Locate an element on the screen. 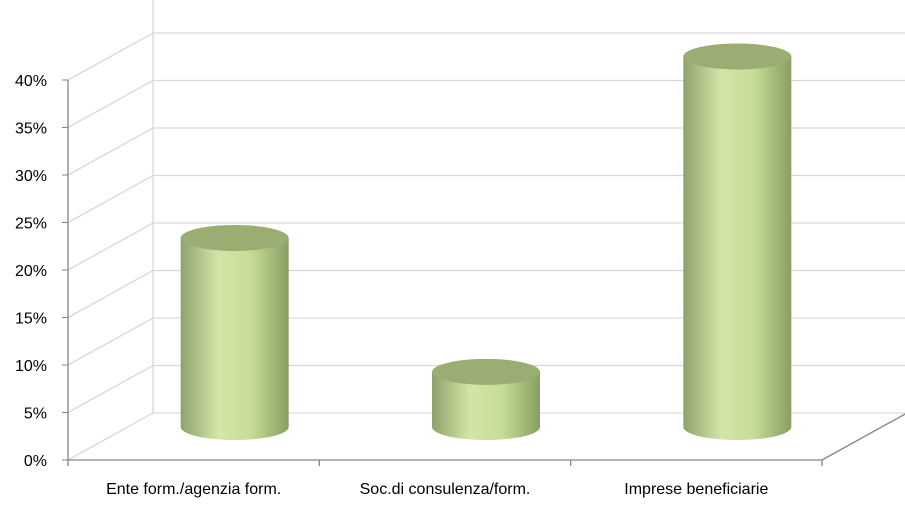  y-axis-ticks: 0% 5% 10% 15% 20% 25% 30% 35% 40% is located at coordinates (41, 271).